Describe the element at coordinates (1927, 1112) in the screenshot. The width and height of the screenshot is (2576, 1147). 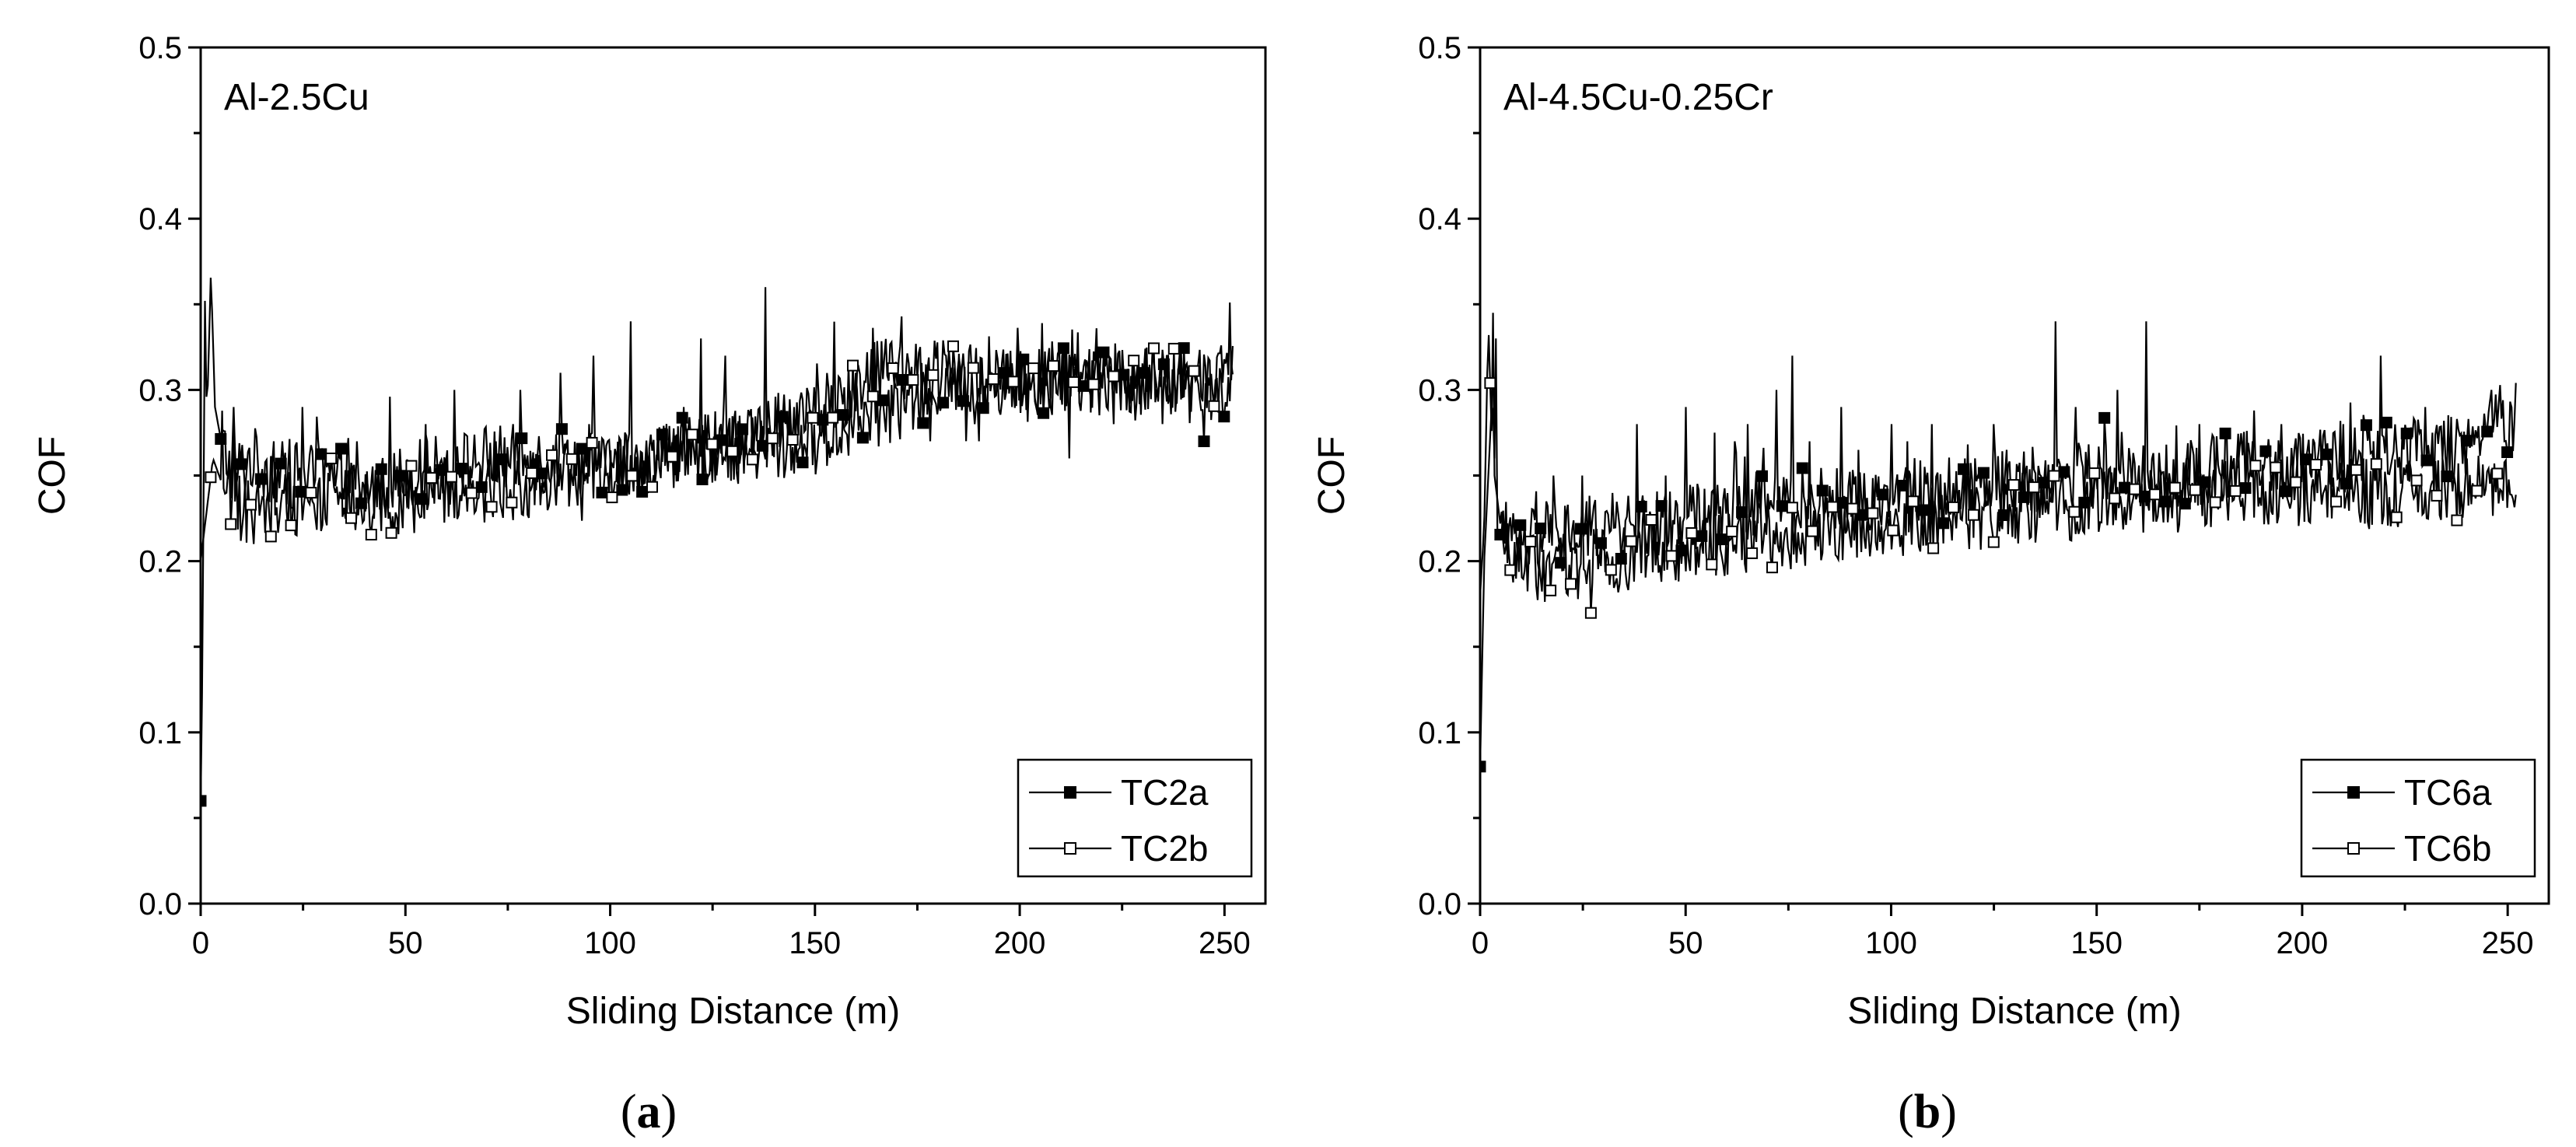
I see `panel-caption-b: (b)` at that location.